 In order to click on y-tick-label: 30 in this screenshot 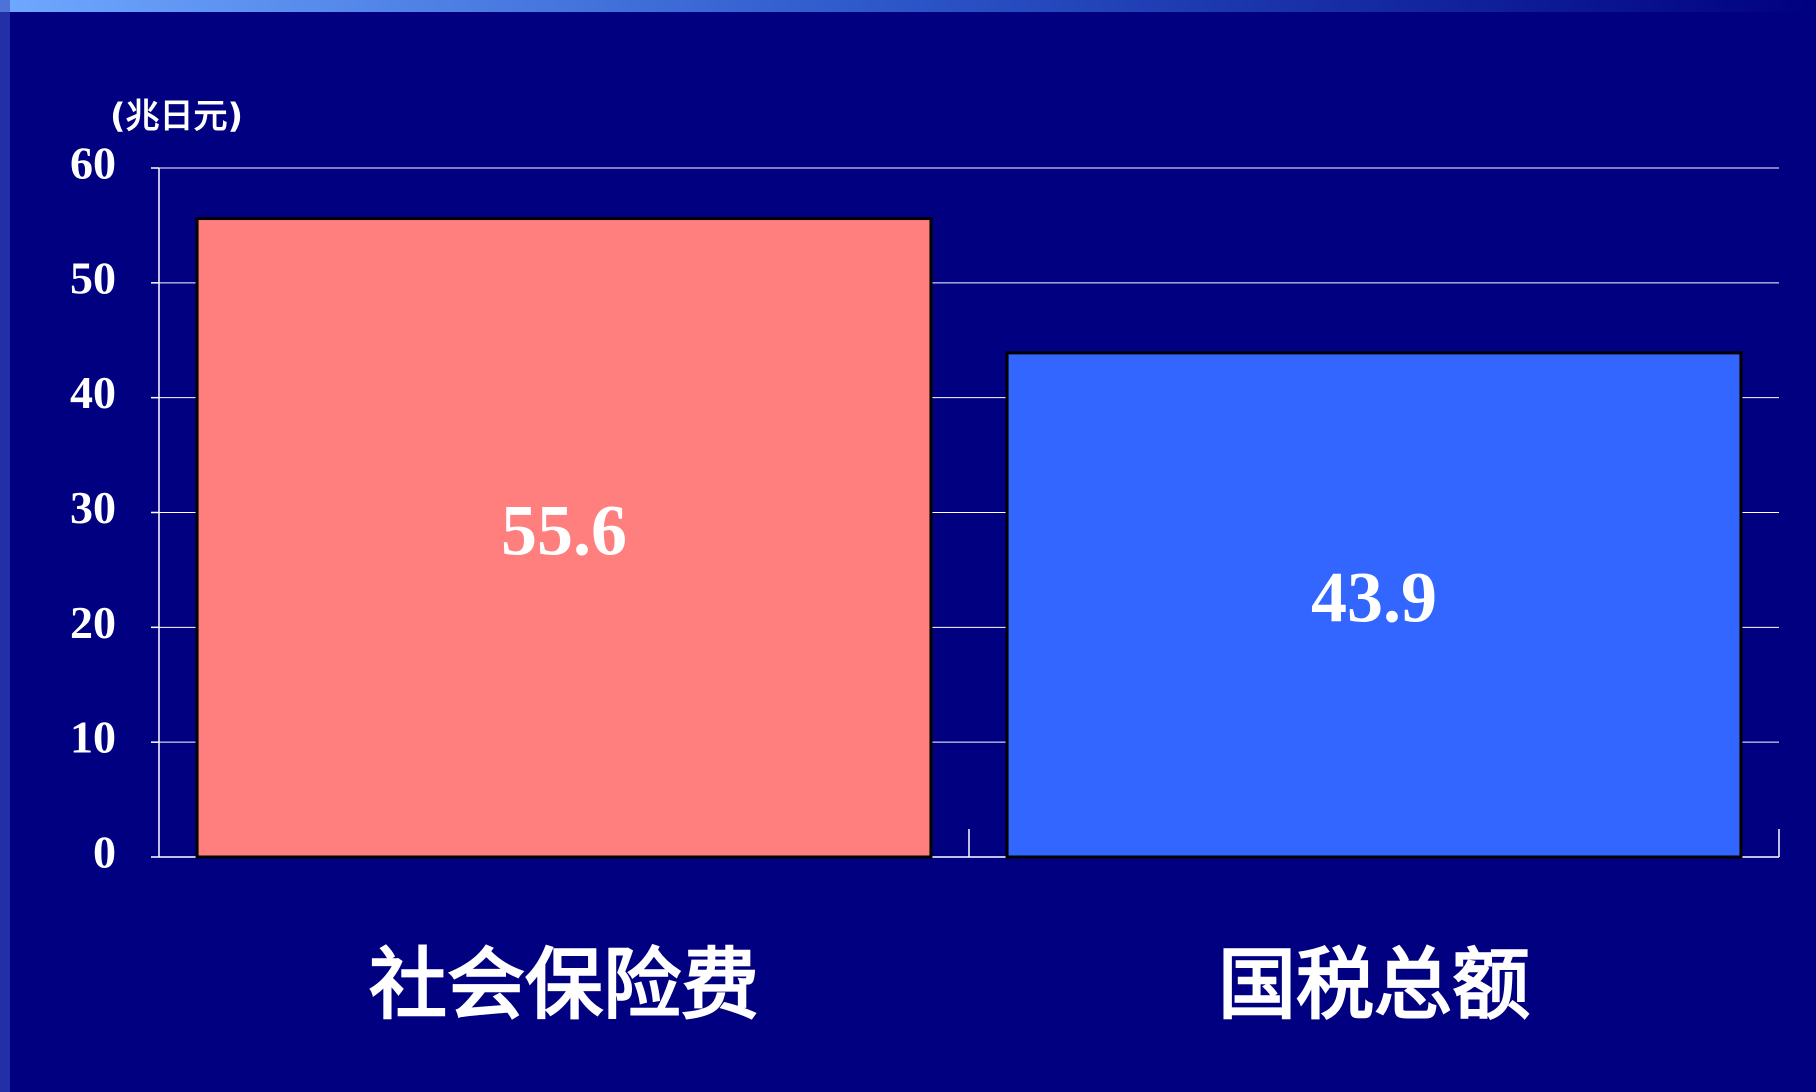, I will do `click(93, 507)`.